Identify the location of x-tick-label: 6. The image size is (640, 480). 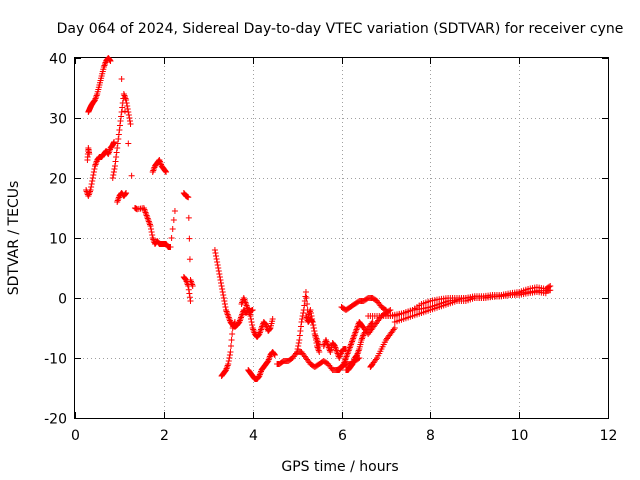
(342, 436).